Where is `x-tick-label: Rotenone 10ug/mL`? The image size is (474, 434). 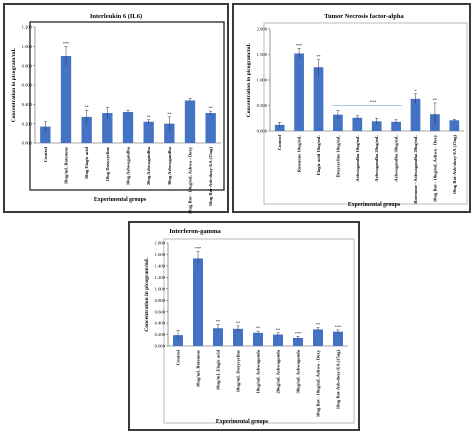
x-tick-label: Rotenone 10ug/mL is located at coordinates (299, 153).